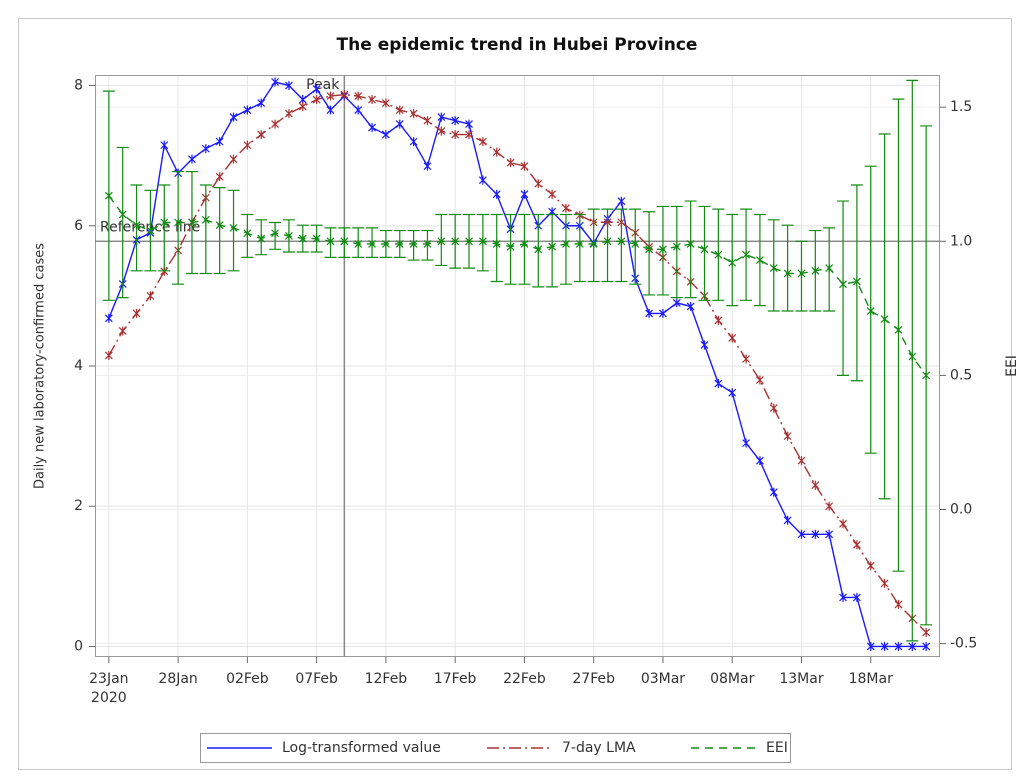 The width and height of the screenshot is (1029, 782). What do you see at coordinates (78, 366) in the screenshot?
I see `y-tick-label: 4` at bounding box center [78, 366].